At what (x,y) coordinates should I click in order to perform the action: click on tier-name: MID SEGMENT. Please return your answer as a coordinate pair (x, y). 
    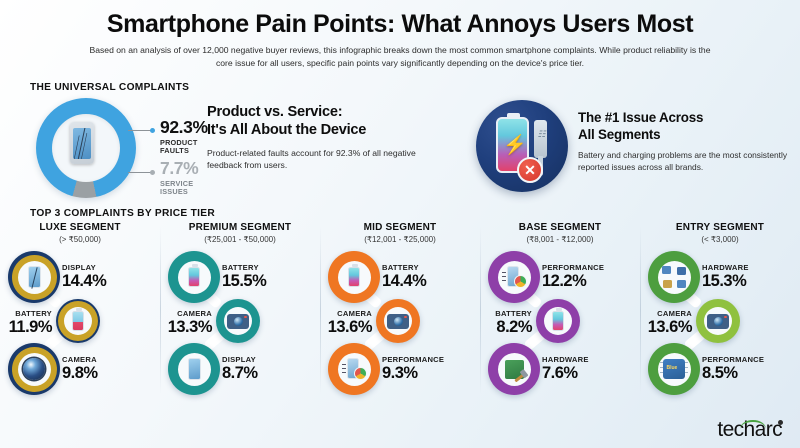
    Looking at the image, I should click on (400, 227).